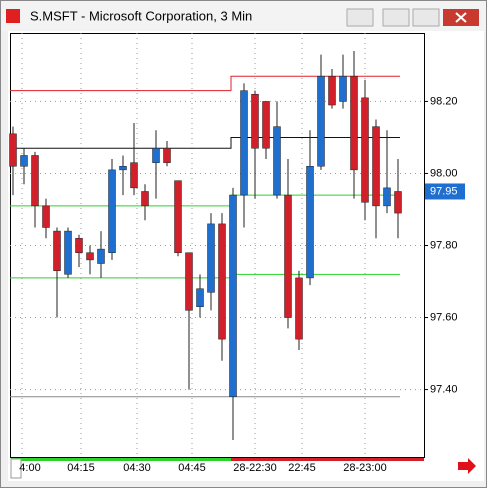 This screenshot has width=487, height=488. I want to click on last-price-label: 97.95, so click(444, 191).